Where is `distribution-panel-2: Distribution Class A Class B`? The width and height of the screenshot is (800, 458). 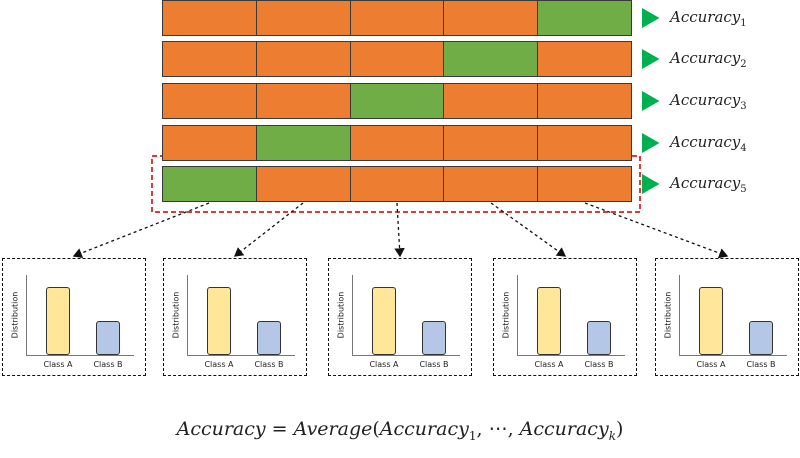 distribution-panel-2: Distribution Class A Class B is located at coordinates (235, 317).